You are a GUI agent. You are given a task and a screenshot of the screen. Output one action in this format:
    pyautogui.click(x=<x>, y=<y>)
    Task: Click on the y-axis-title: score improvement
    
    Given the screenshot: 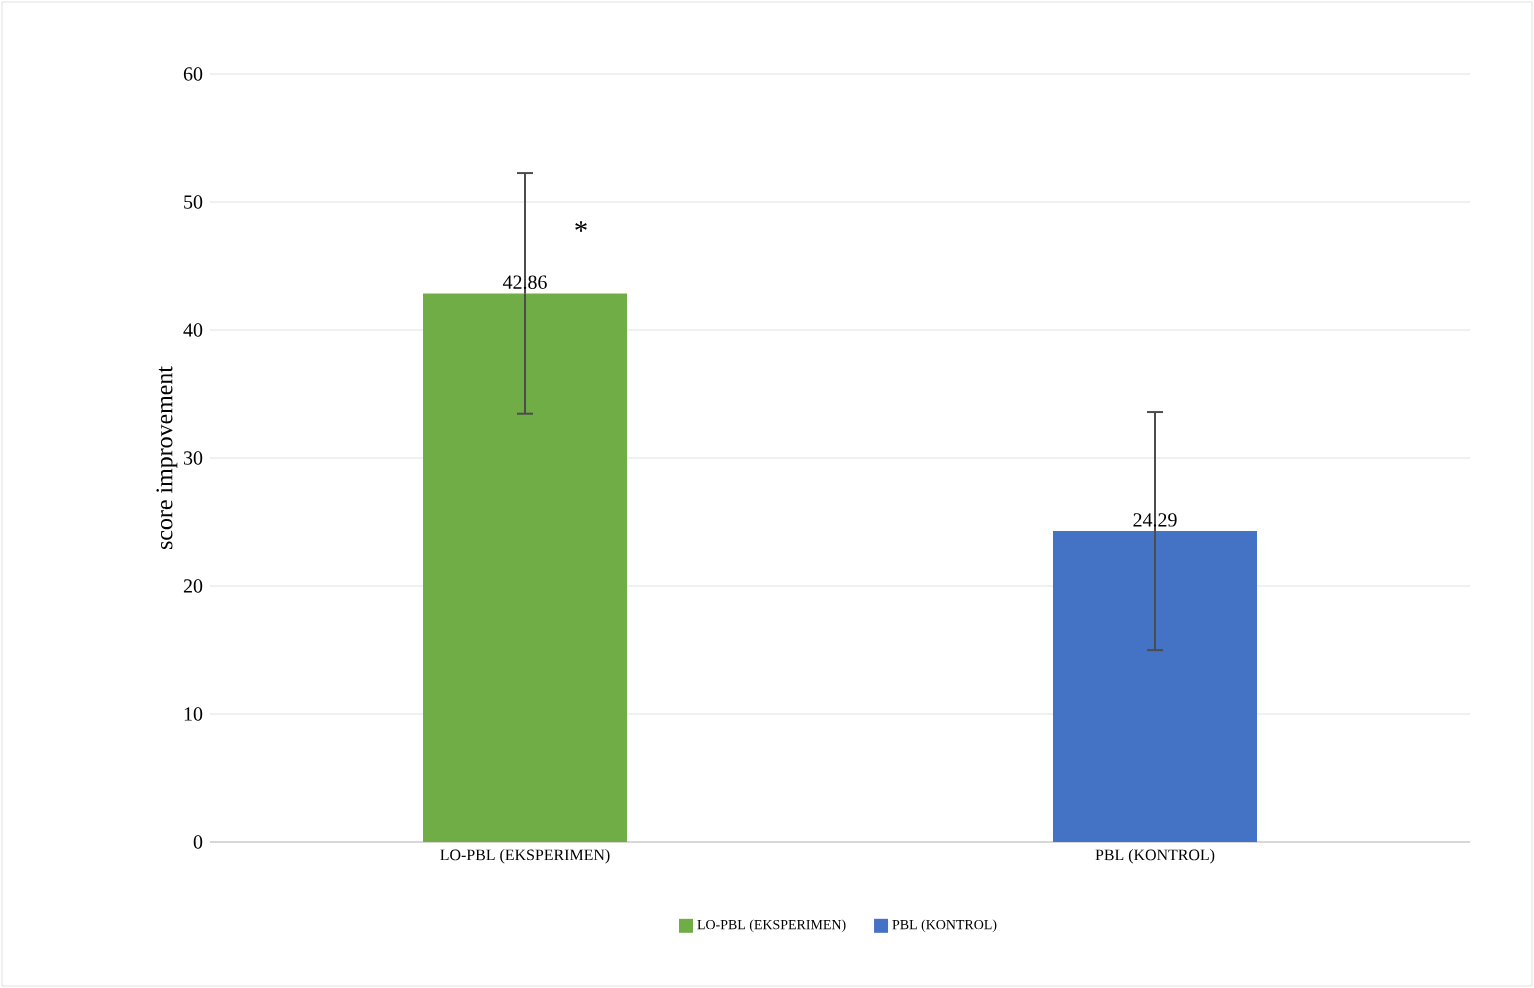 What is the action you would take?
    pyautogui.click(x=167, y=457)
    